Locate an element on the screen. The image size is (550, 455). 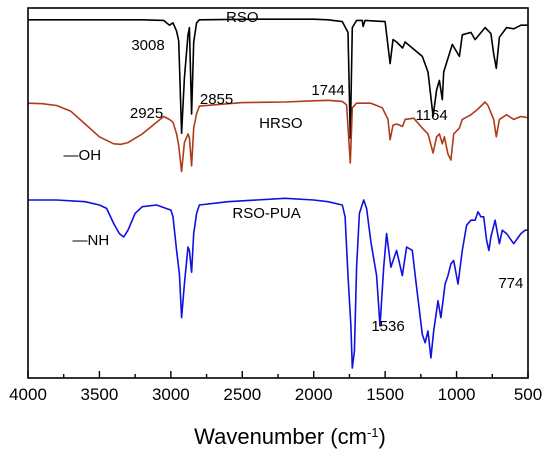
x-tick-label: 4000 is located at coordinates (28, 394).